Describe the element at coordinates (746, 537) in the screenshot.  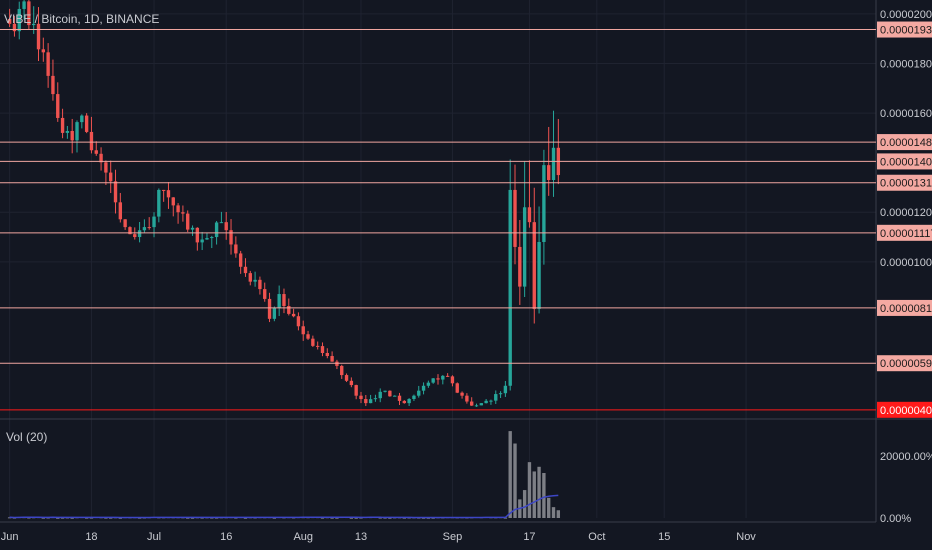
I see `time-tick-label: Nov` at that location.